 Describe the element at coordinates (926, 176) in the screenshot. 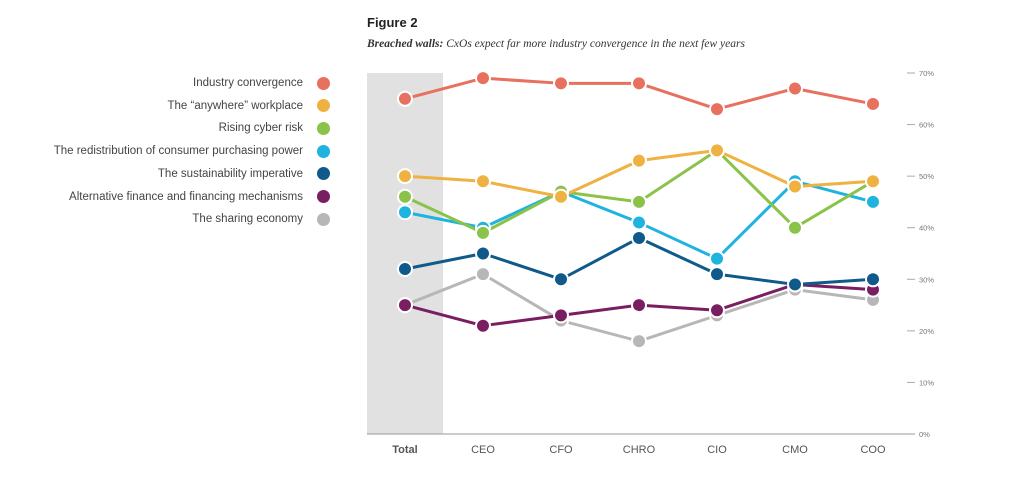

I see `y-tick-label: 50%` at that location.